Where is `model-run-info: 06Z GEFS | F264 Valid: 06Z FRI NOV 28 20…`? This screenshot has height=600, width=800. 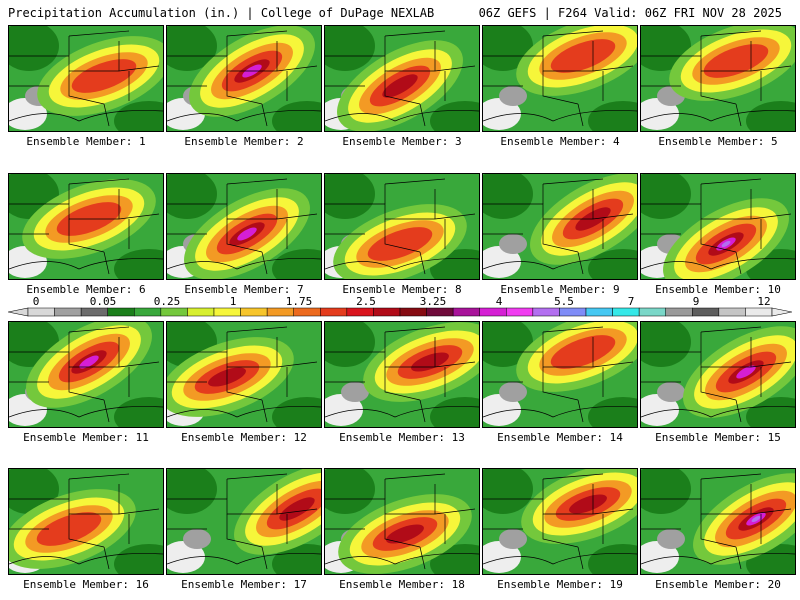
model-run-info: 06Z GEFS | F264 Valid: 06Z FRI NOV 28 20… is located at coordinates (630, 13).